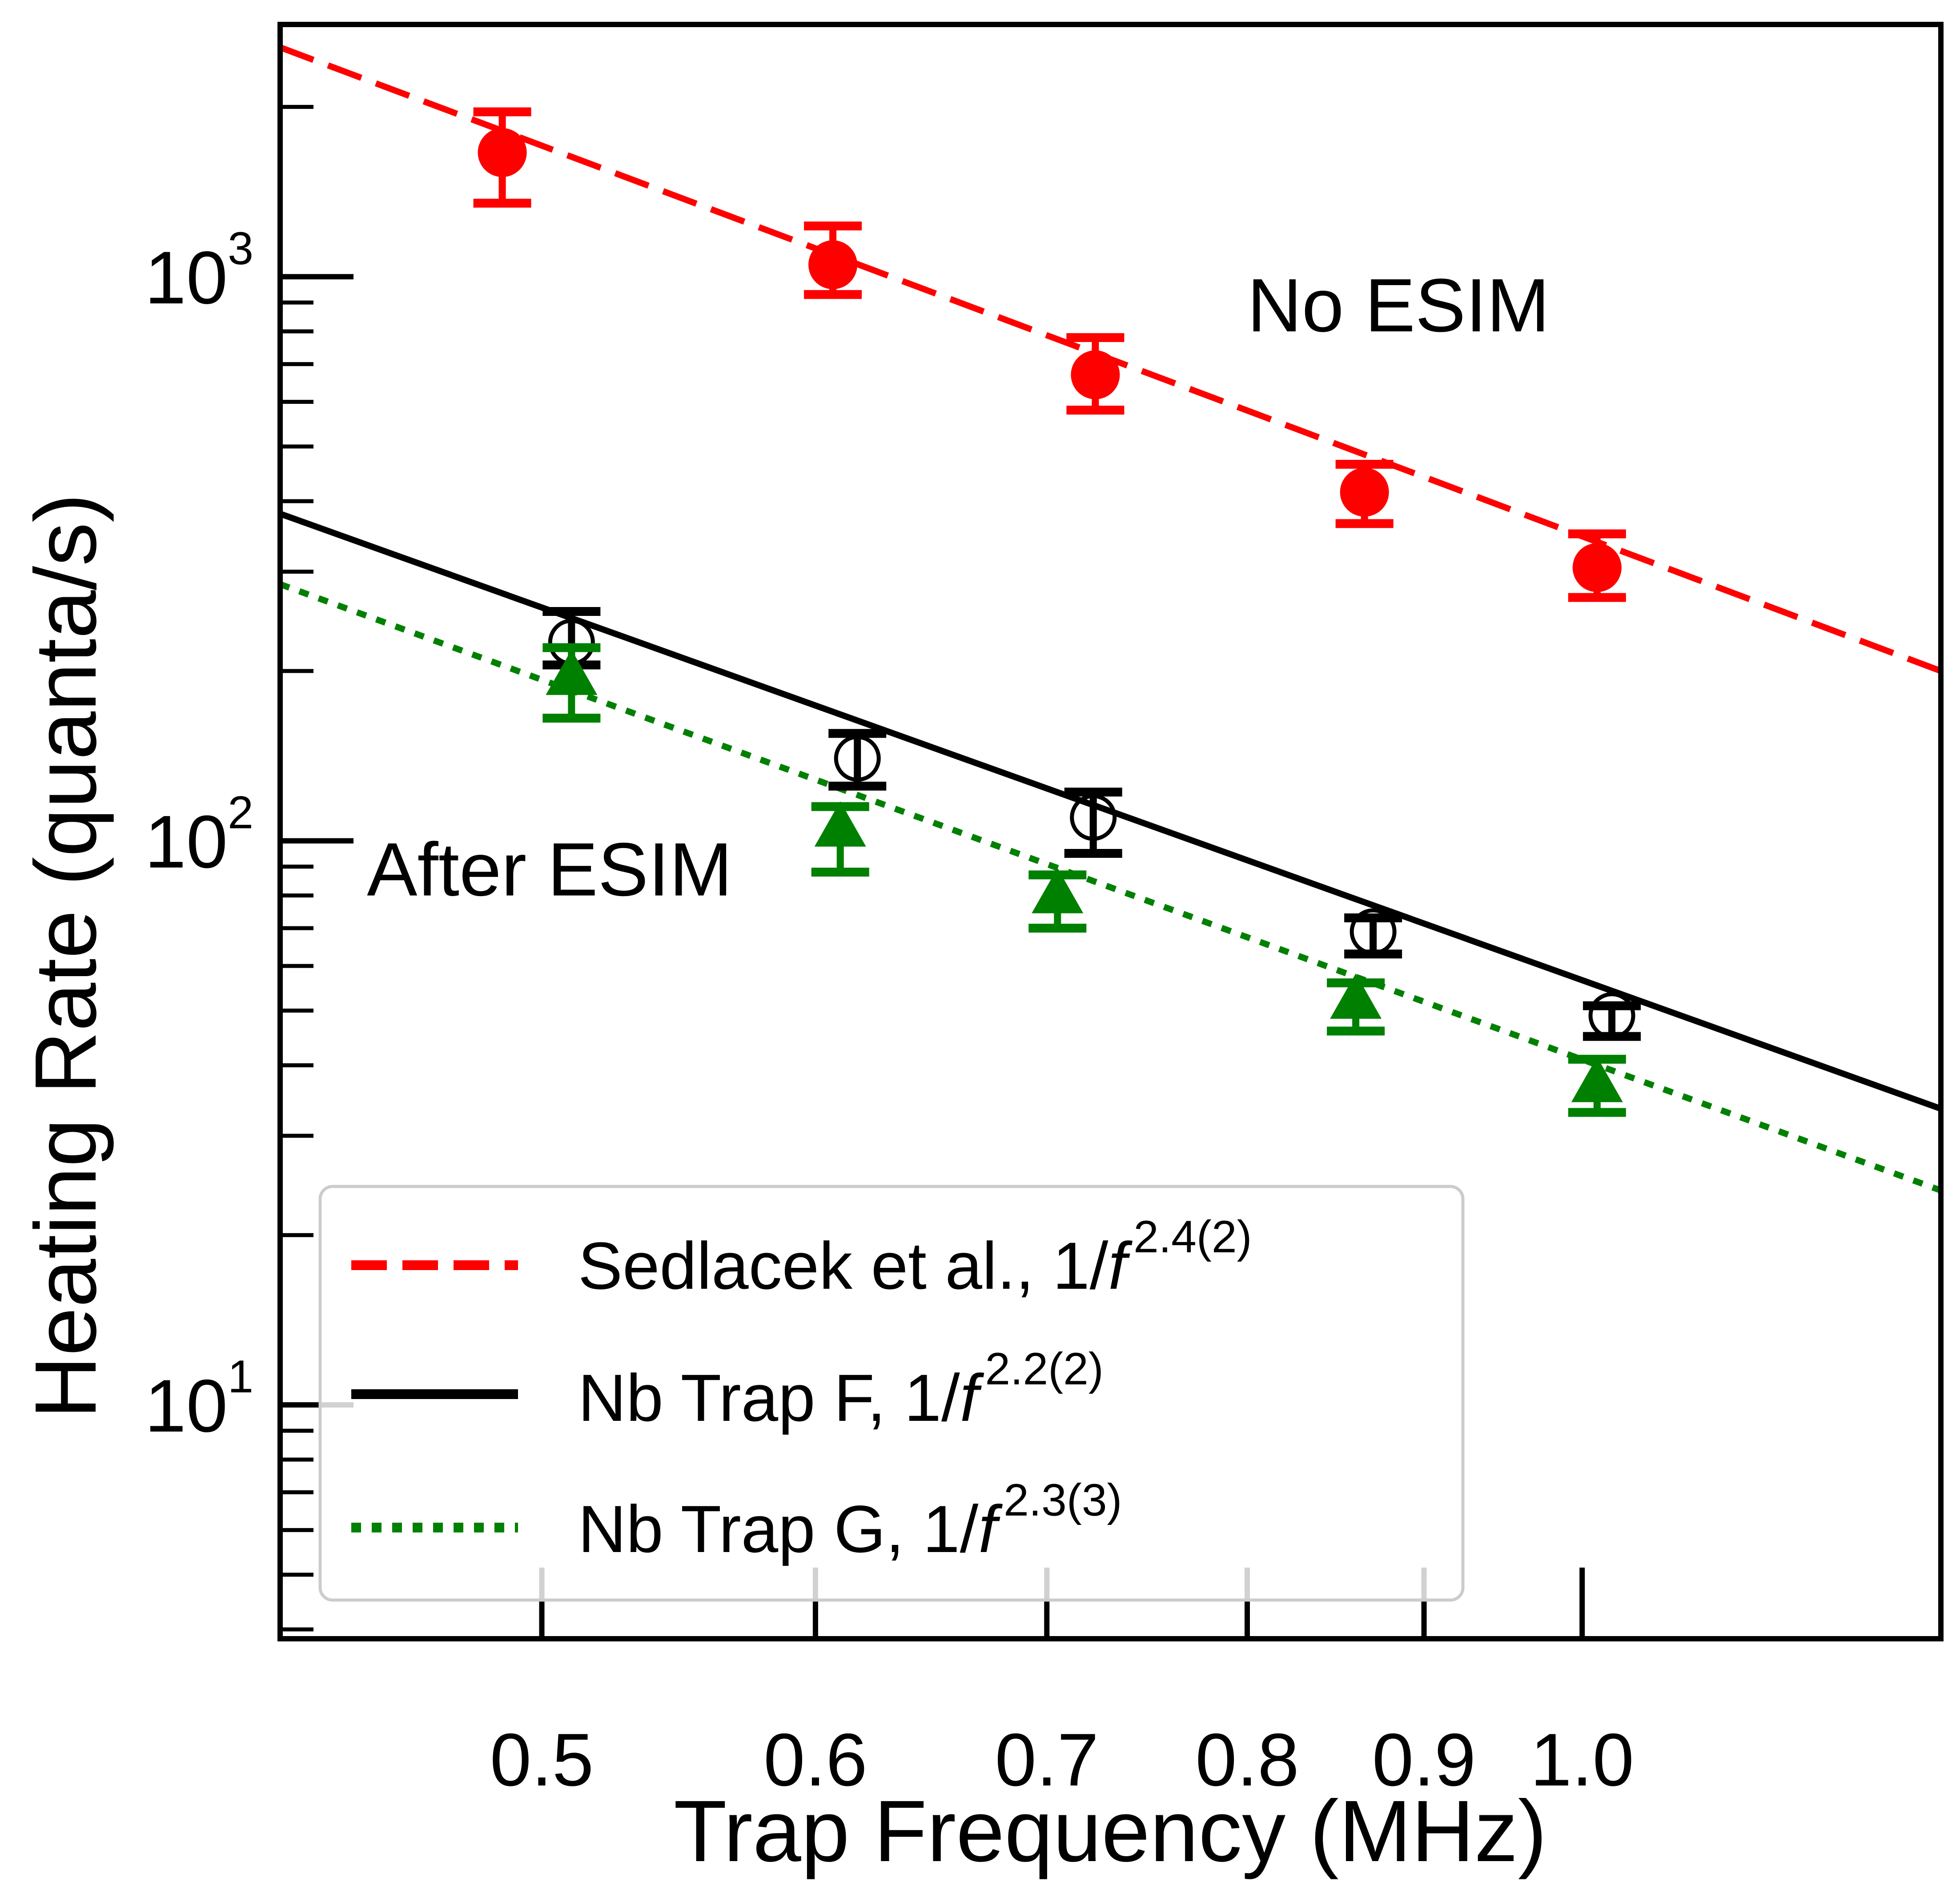  What do you see at coordinates (199, 836) in the screenshot?
I see `y-tick-label-1: 10²` at bounding box center [199, 836].